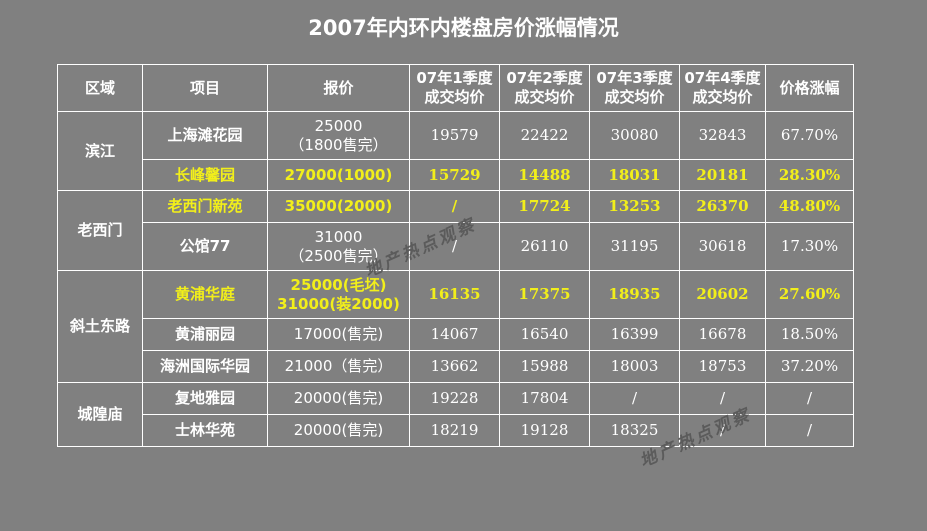 The height and width of the screenshot is (531, 927). What do you see at coordinates (338, 303) in the screenshot?
I see `price-line2: 31000(装2000)` at bounding box center [338, 303].